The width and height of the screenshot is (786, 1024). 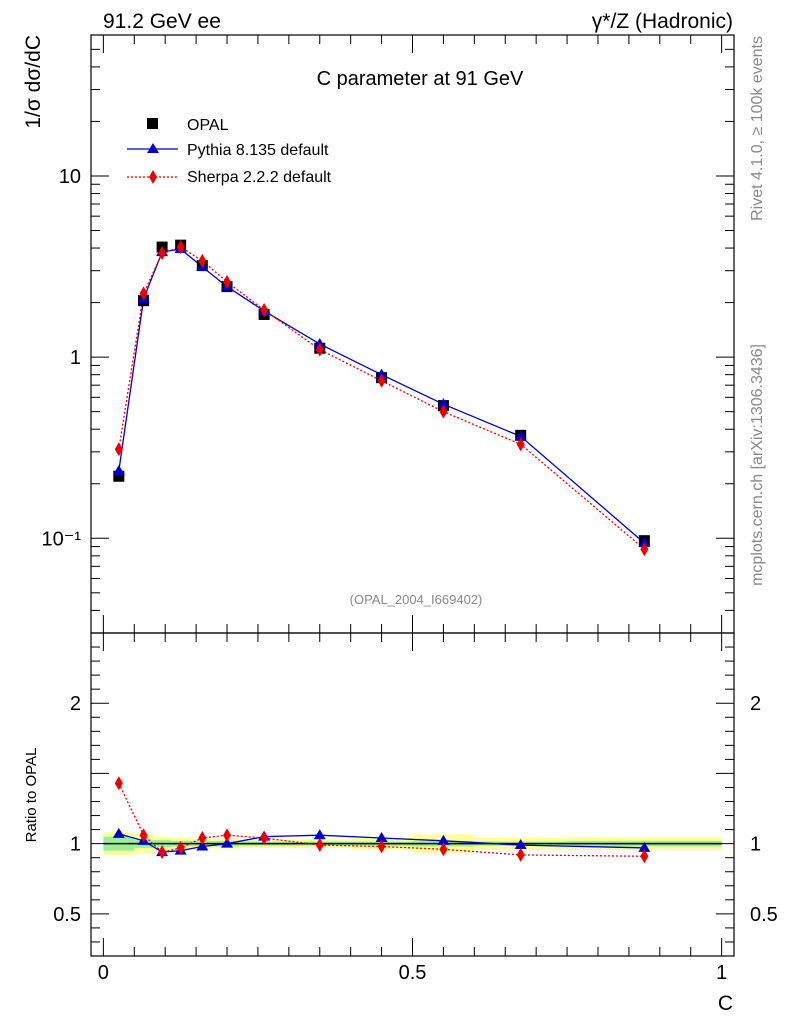 I want to click on mcplots-label: mcplots.cern.ch [arXiv:1306.3436], so click(x=757, y=465).